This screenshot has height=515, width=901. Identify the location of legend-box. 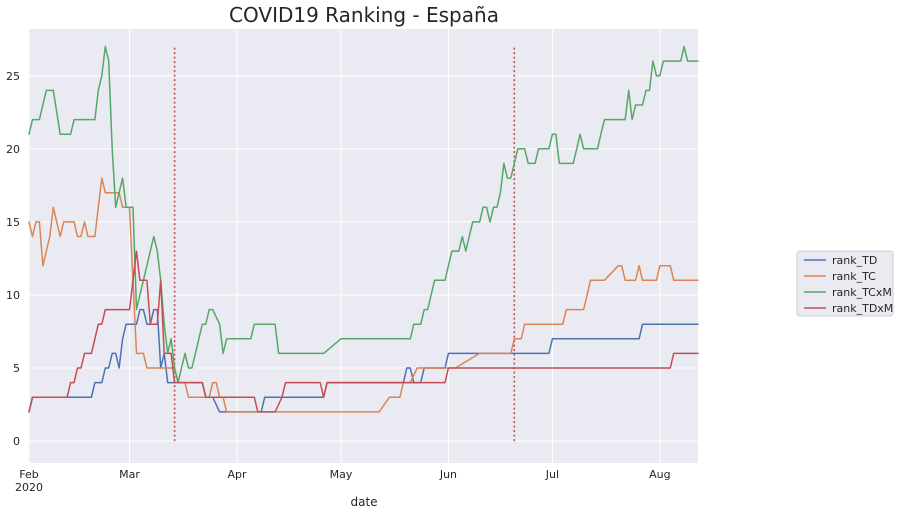
(845, 283).